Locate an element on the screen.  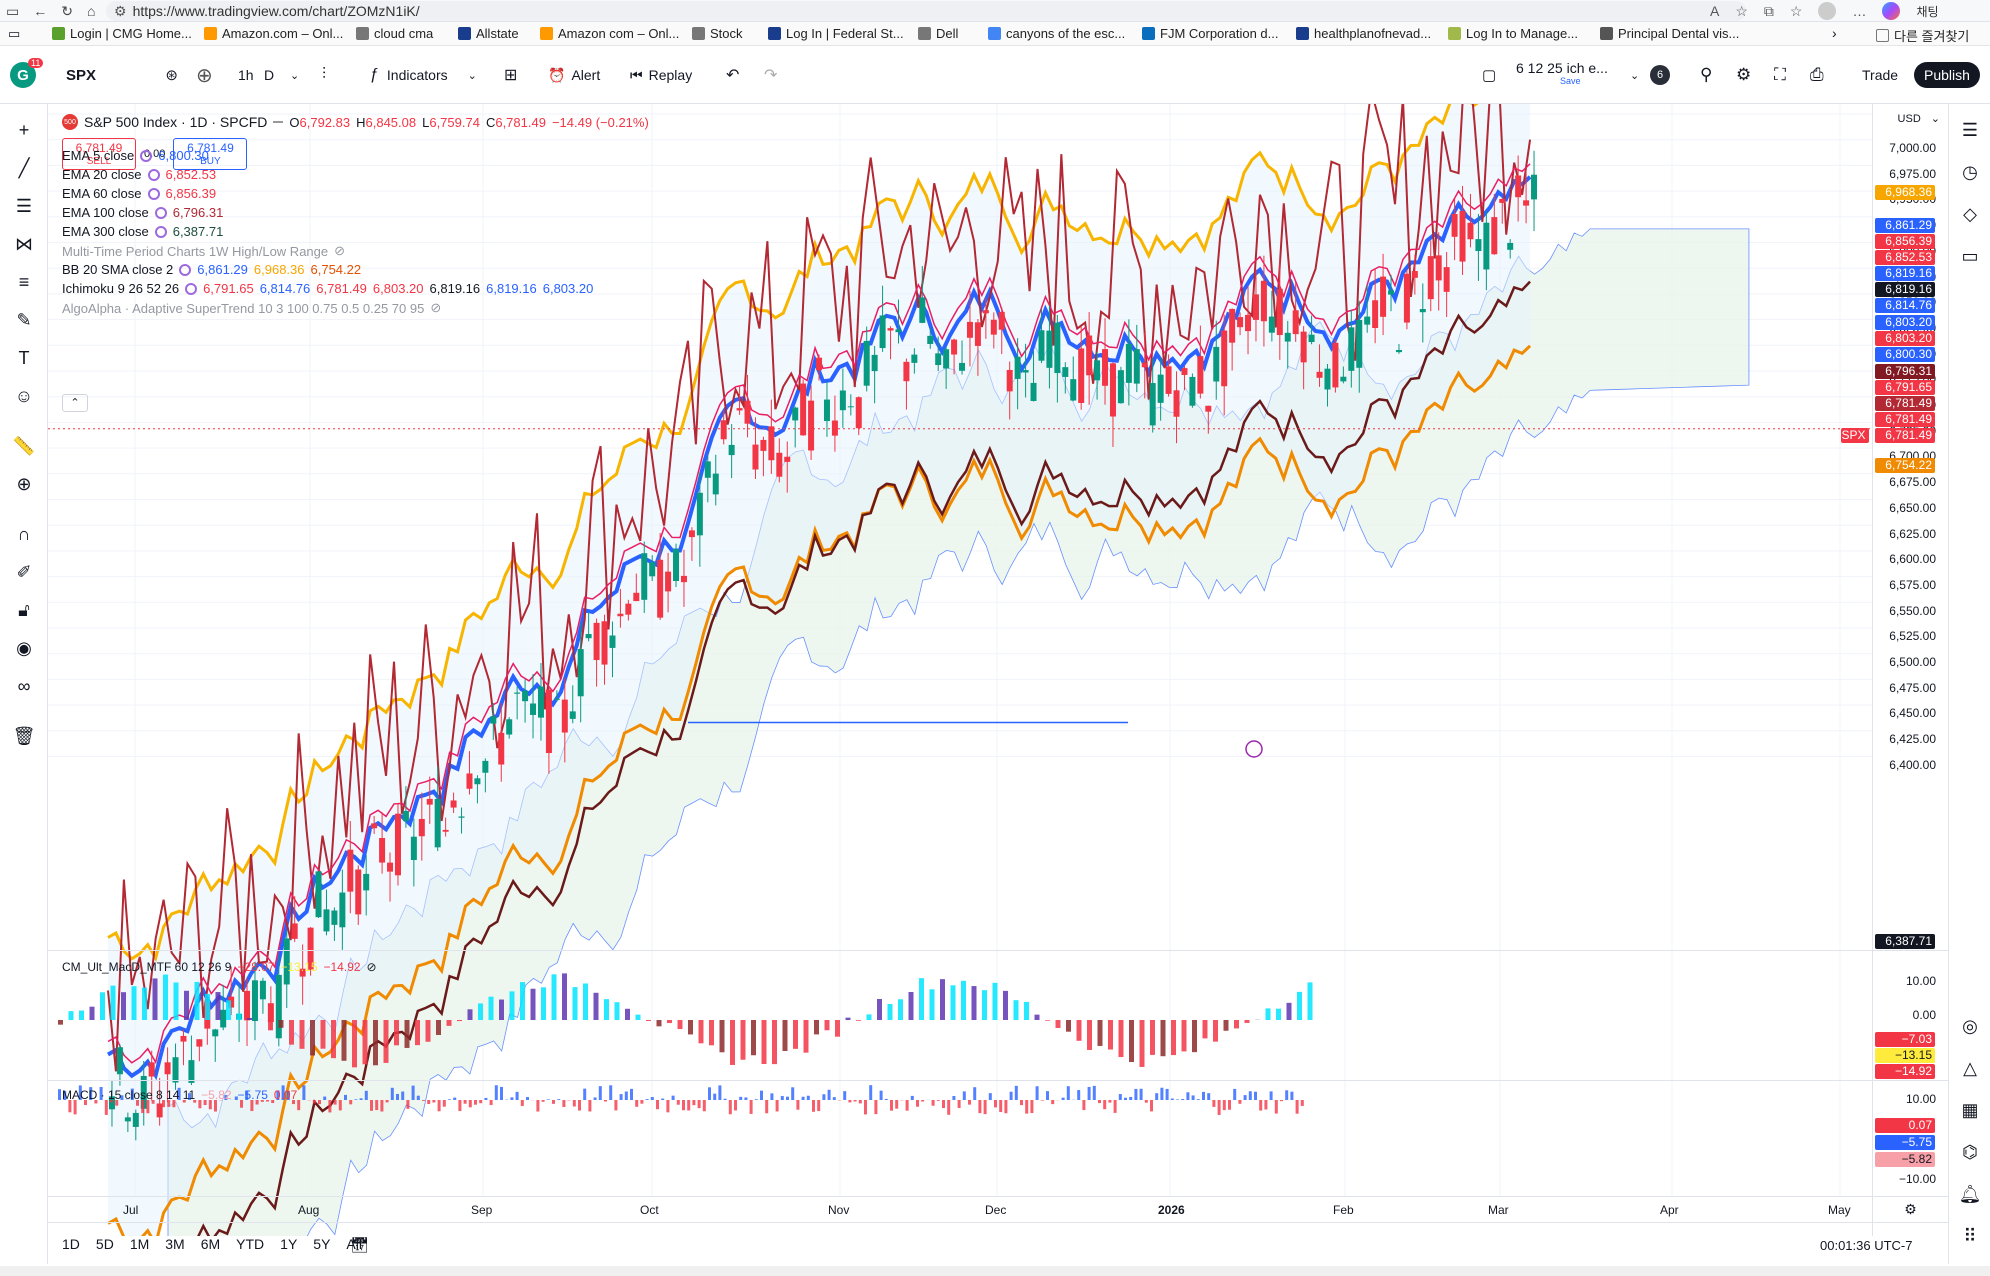
range-button: All is located at coordinates (354, 1244).